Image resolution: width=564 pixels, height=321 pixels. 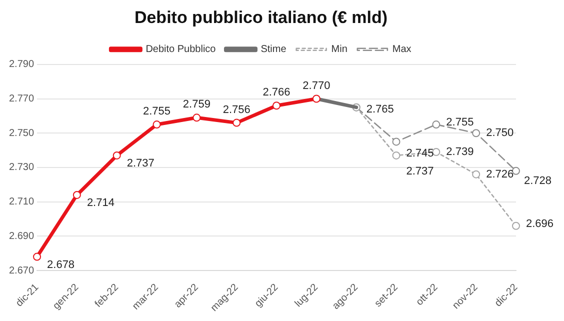 I want to click on y-tick-label: 2.690, so click(x=21, y=236).